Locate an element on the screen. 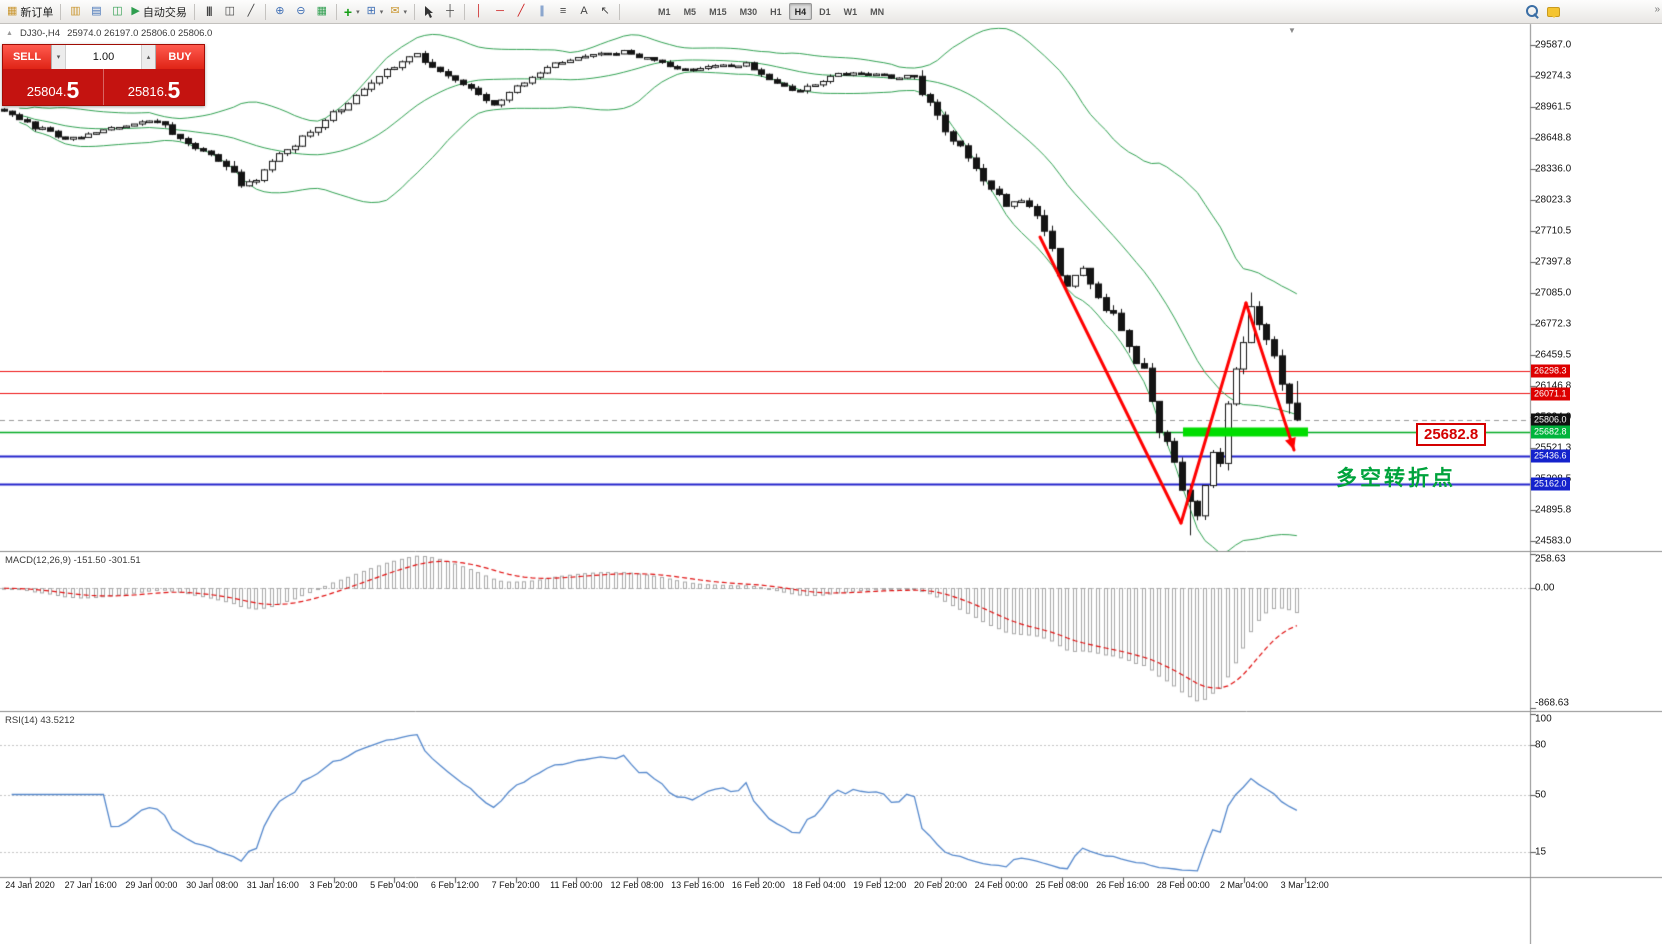 The height and width of the screenshot is (944, 1662). templates-button: ✉ ▾ is located at coordinates (398, 12).